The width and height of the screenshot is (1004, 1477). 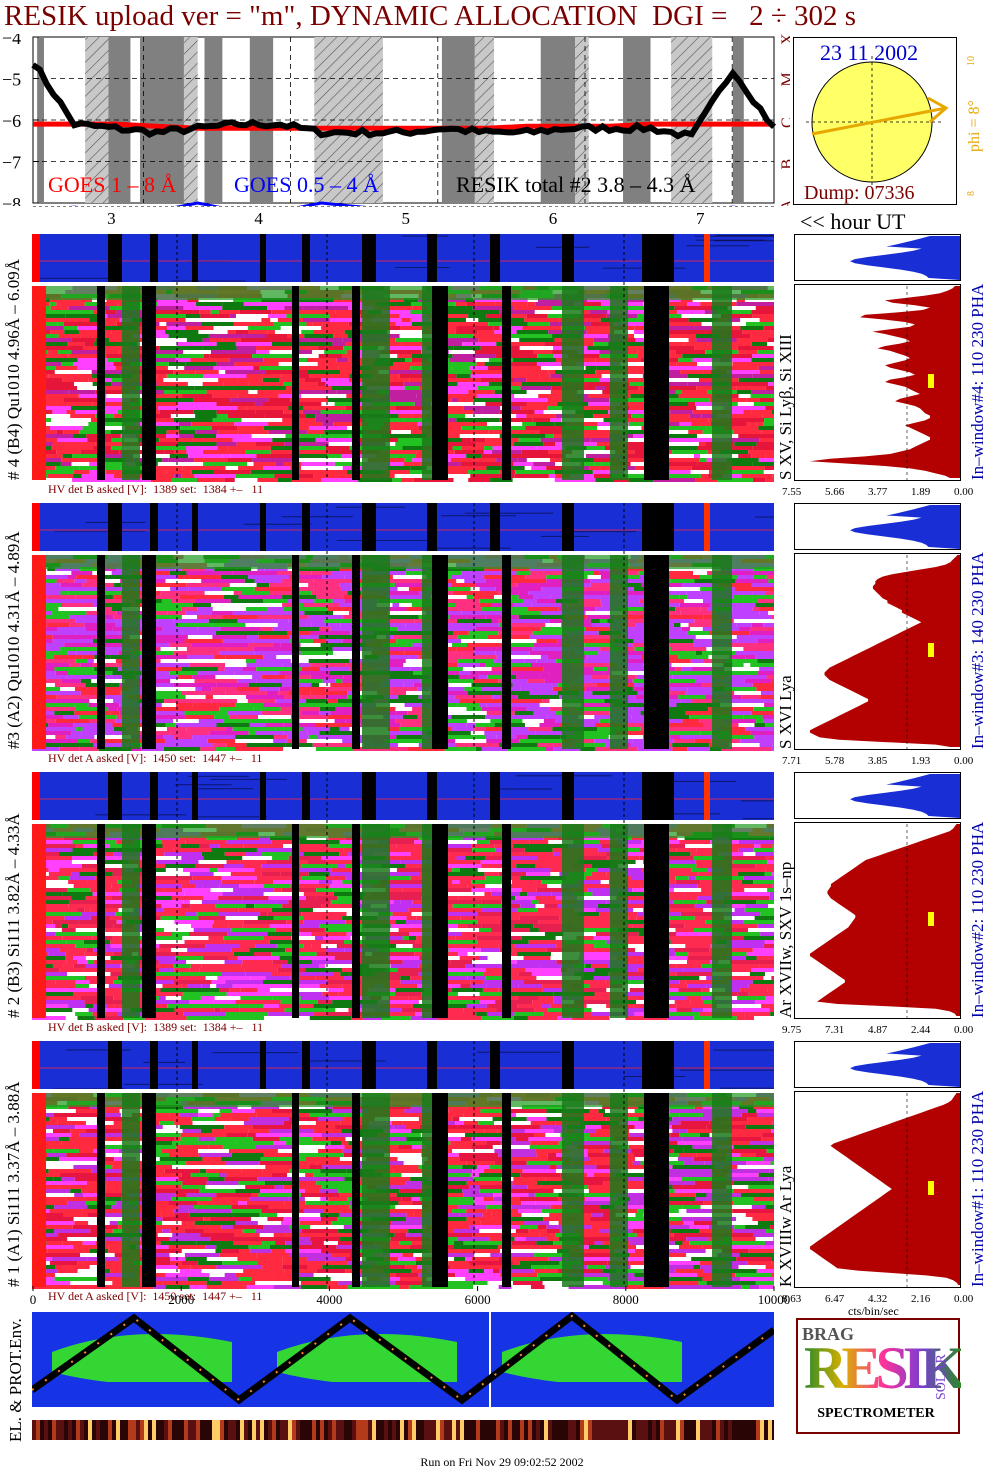 What do you see at coordinates (977, 1188) in the screenshot?
I see `in-window-label: In–window#1: 110 230 PHA` at bounding box center [977, 1188].